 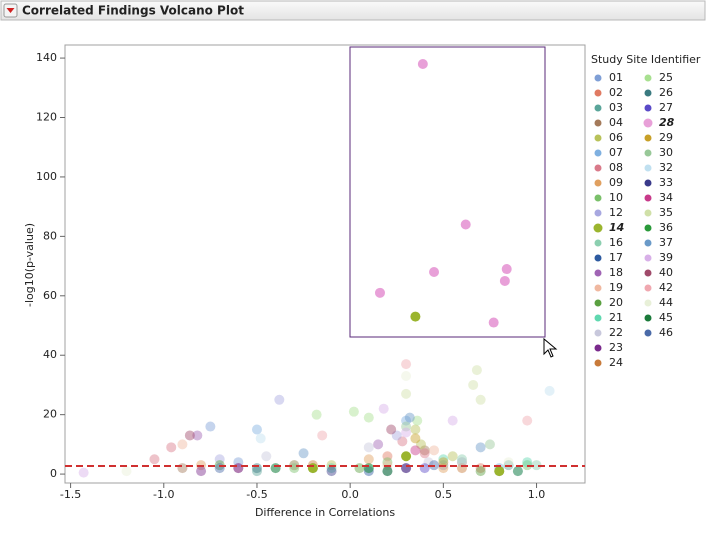 What do you see at coordinates (50, 354) in the screenshot?
I see `y-tick-label: 40` at bounding box center [50, 354].